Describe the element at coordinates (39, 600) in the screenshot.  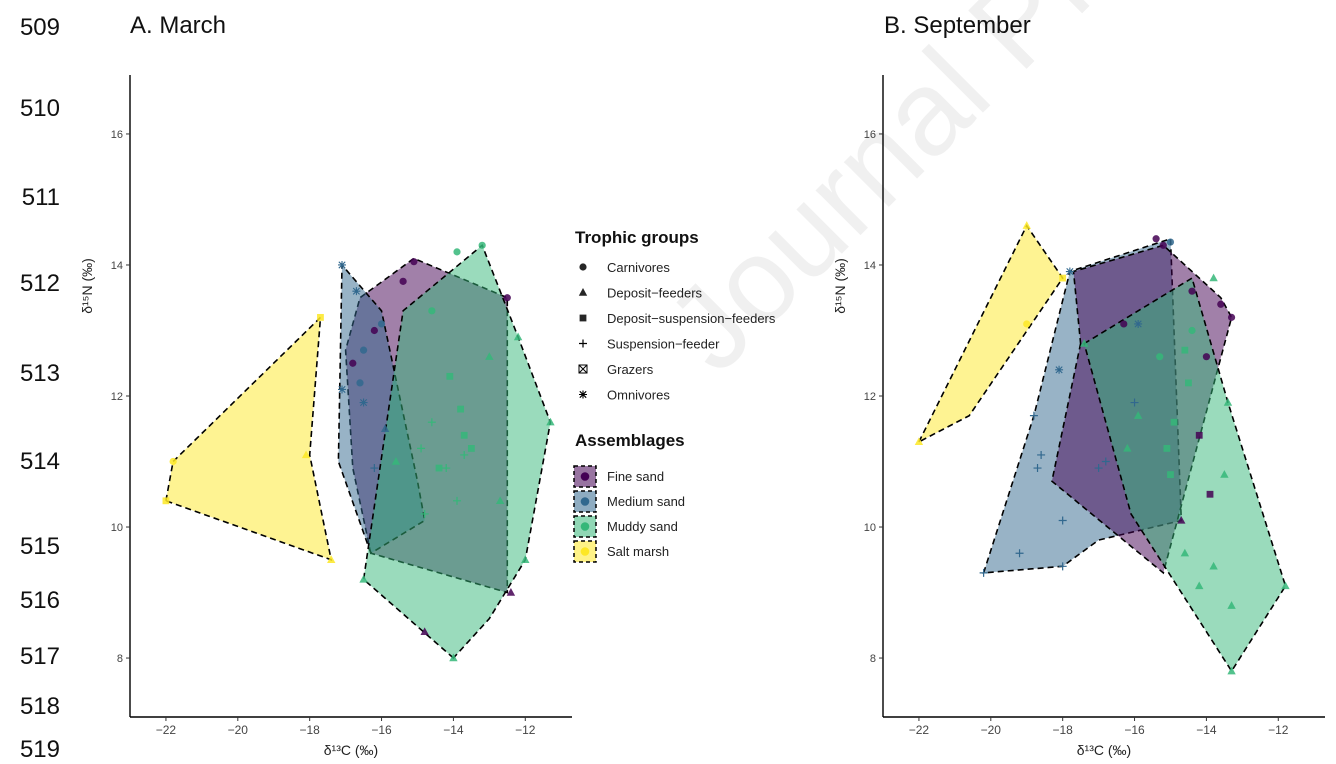
I see `line-number: 516` at that location.